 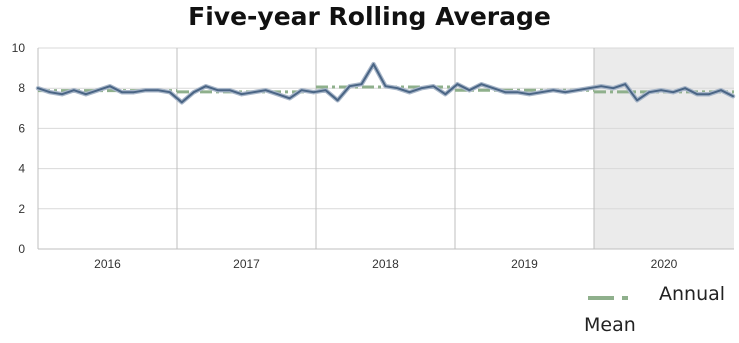 What do you see at coordinates (524, 264) in the screenshot?
I see `x-tick-label-2019: 2019` at bounding box center [524, 264].